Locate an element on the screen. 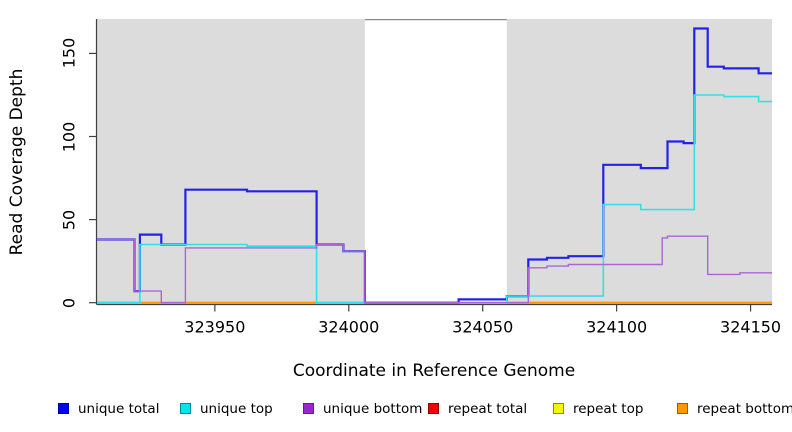 The image size is (792, 432). legend-item-unique-total: unique total is located at coordinates (108, 408).